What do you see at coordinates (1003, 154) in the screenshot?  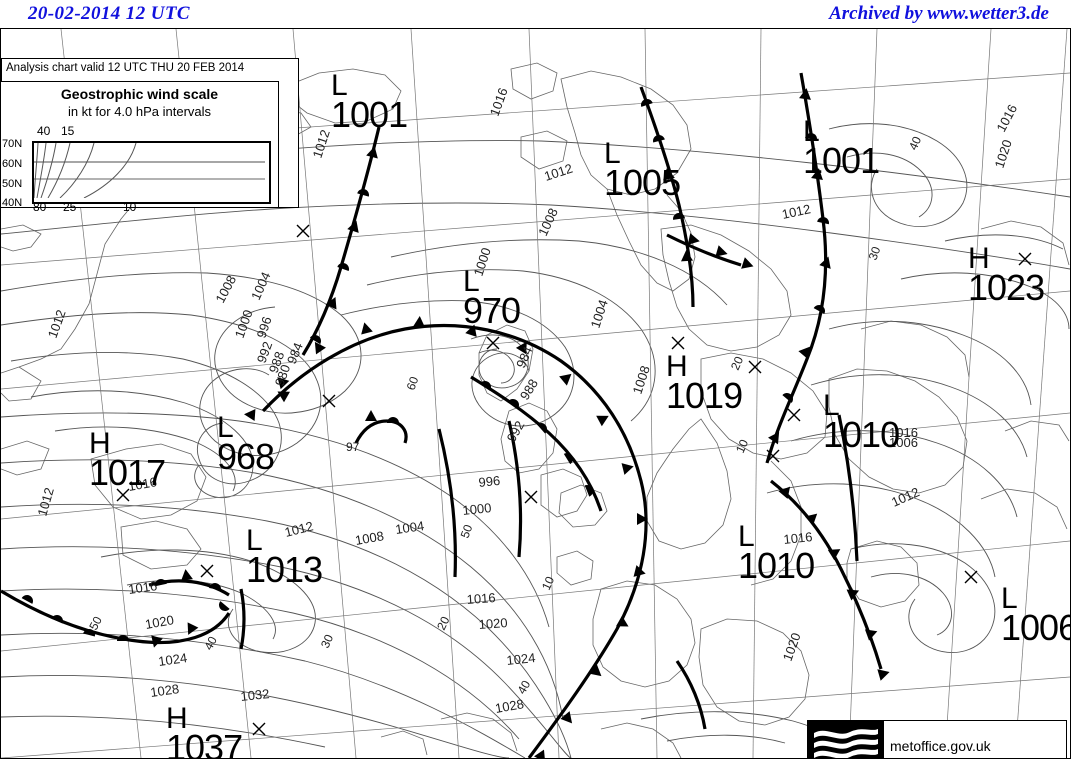 I see `isobar-label-1020-20: 1020` at bounding box center [1003, 154].